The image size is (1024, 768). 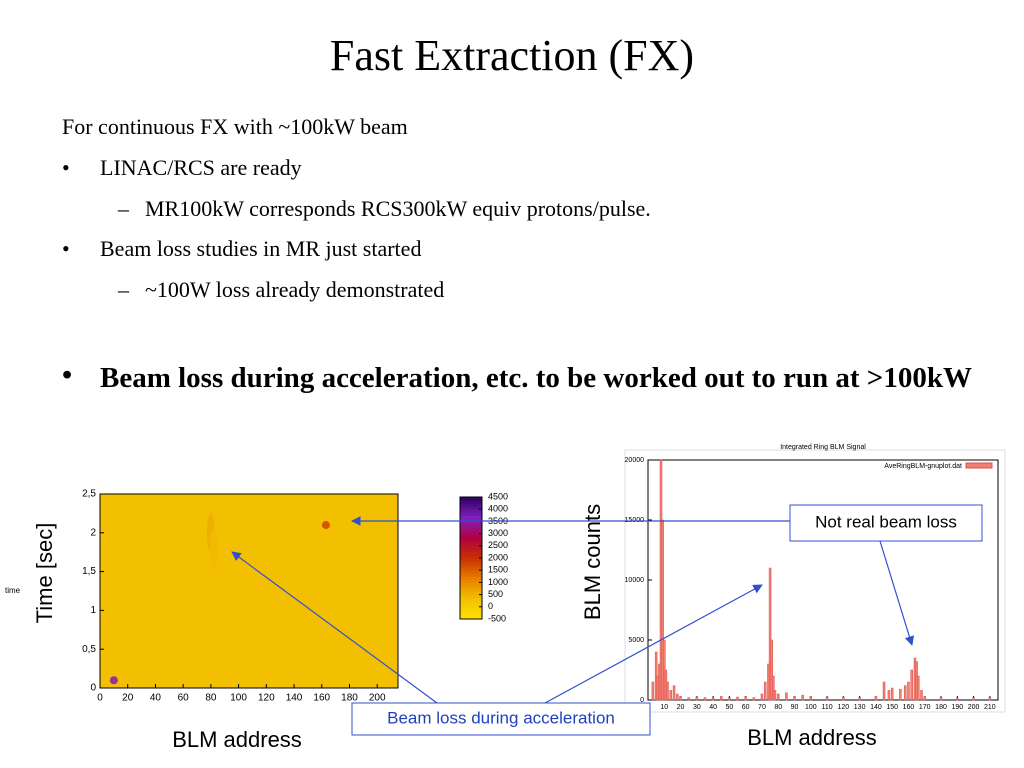 I want to click on y-tick-label: 1,5, so click(x=89, y=571).